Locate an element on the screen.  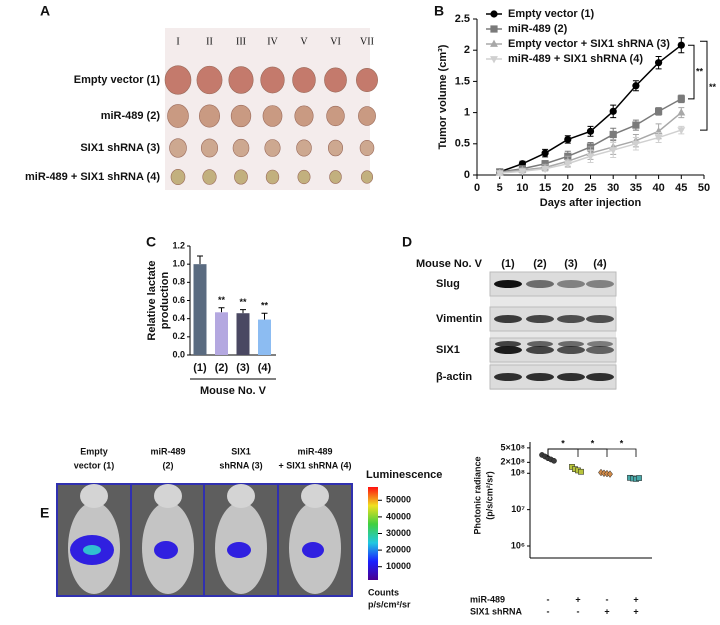
colorbar is located at coordinates (373, 533).